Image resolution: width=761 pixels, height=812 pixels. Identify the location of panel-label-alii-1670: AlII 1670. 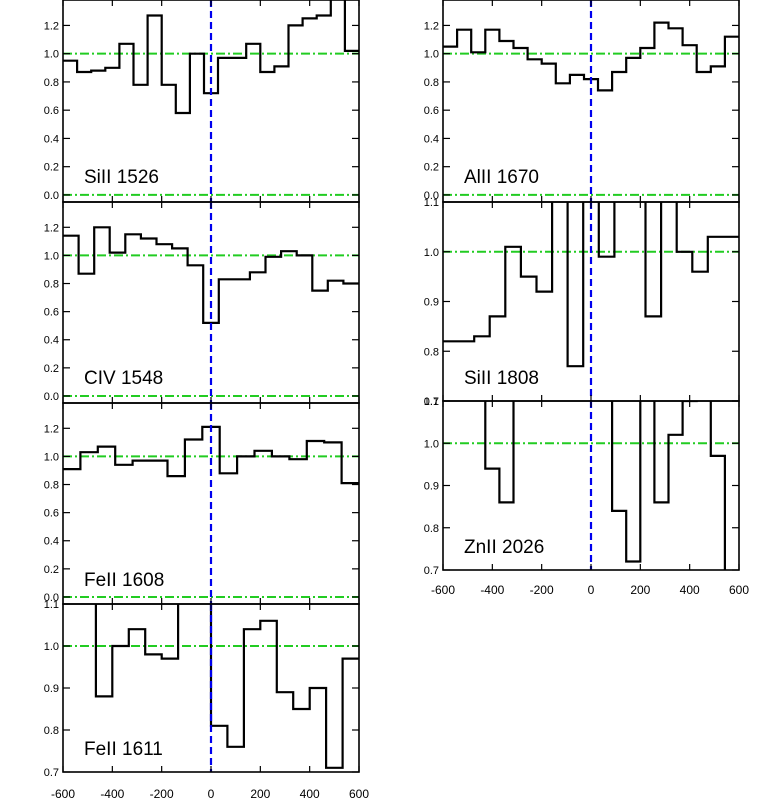
(501, 177).